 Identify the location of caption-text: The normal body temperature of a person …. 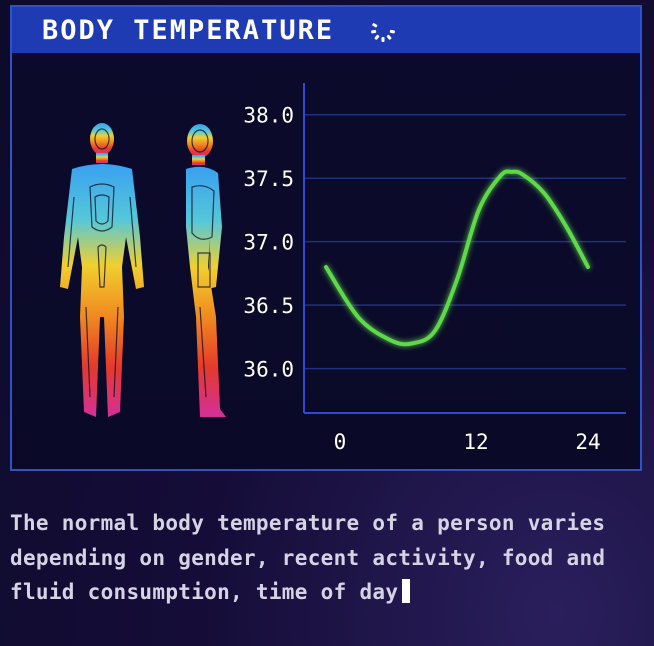
(308, 557).